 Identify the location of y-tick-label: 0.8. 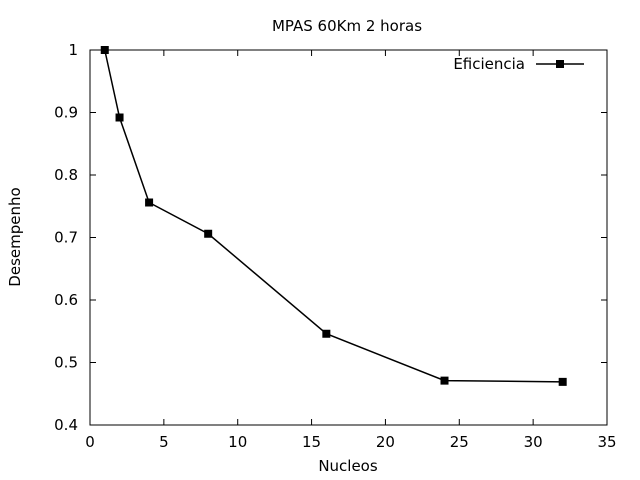
(66, 175).